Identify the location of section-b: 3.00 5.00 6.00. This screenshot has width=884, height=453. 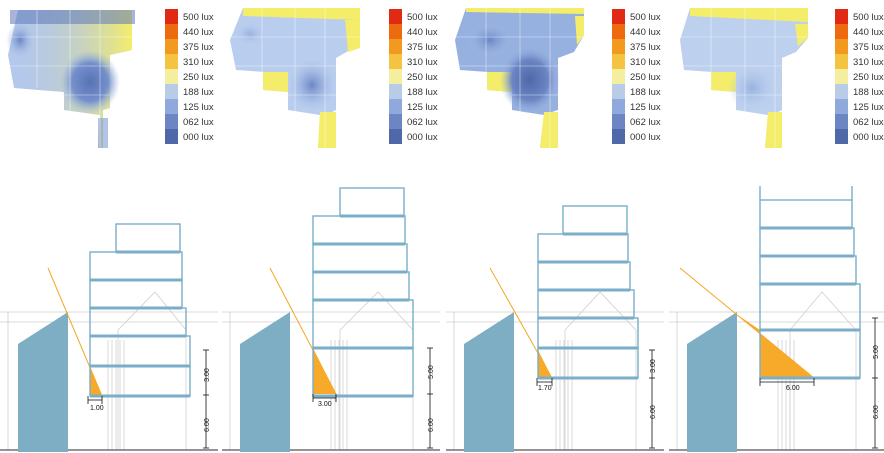
(331, 319).